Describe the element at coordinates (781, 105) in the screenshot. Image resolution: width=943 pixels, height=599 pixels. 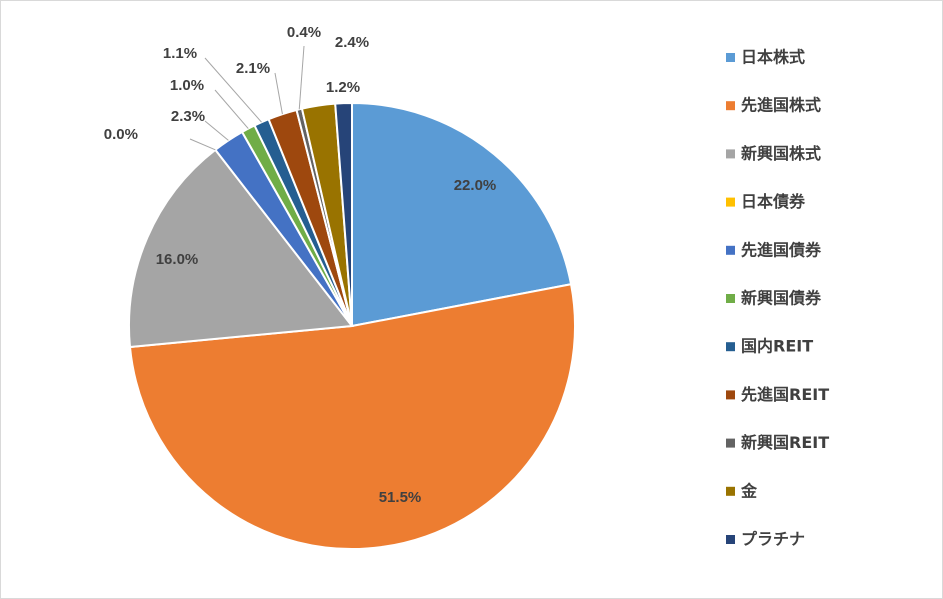
I see `legend-label: 先進国株式` at that location.